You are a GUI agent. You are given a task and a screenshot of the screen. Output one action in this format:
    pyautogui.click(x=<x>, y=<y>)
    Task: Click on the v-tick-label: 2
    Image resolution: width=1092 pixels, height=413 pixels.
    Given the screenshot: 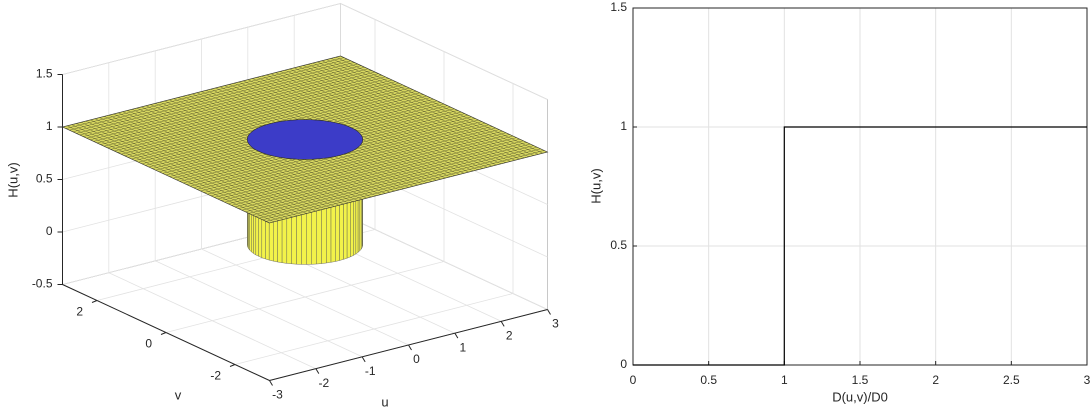 What is the action you would take?
    pyautogui.click(x=79, y=312)
    